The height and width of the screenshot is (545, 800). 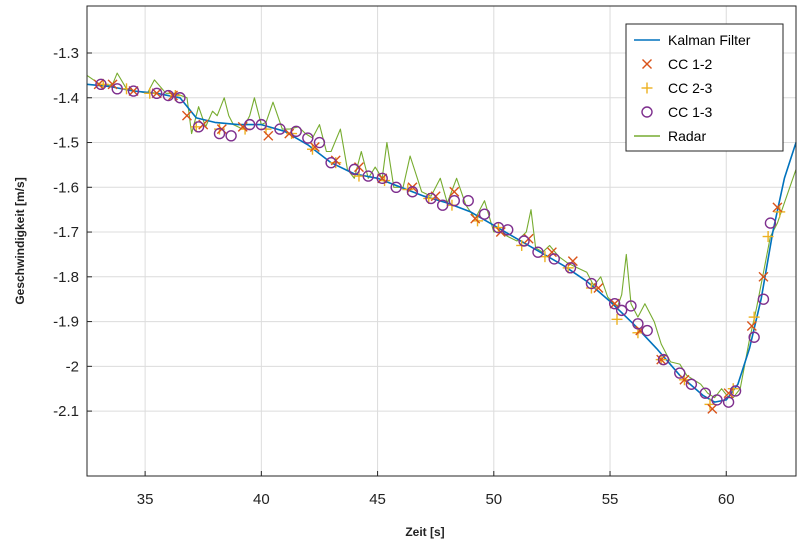 I want to click on y-tick-label: -1.9, so click(x=66, y=322).